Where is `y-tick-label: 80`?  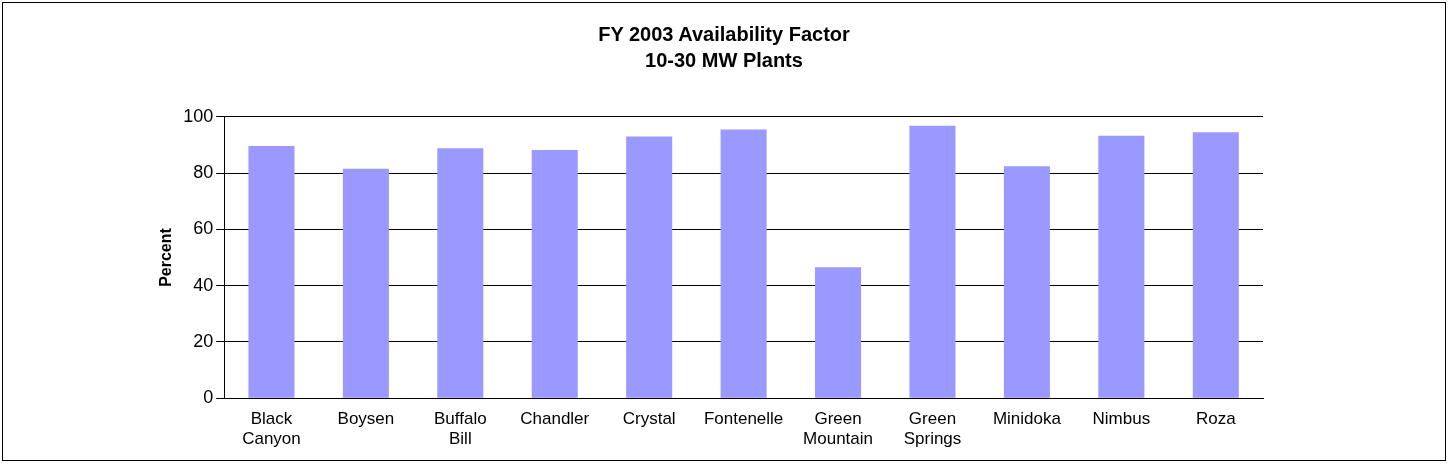 y-tick-label: 80 is located at coordinates (203, 172).